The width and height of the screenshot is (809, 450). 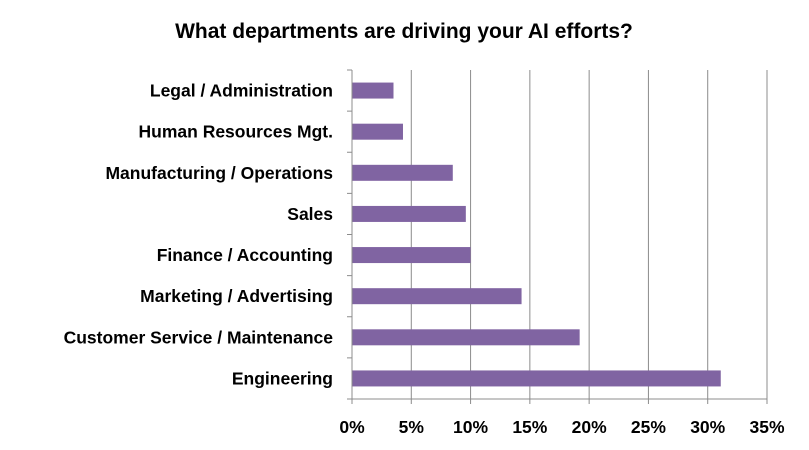 I want to click on category-label: Engineering, so click(x=282, y=378).